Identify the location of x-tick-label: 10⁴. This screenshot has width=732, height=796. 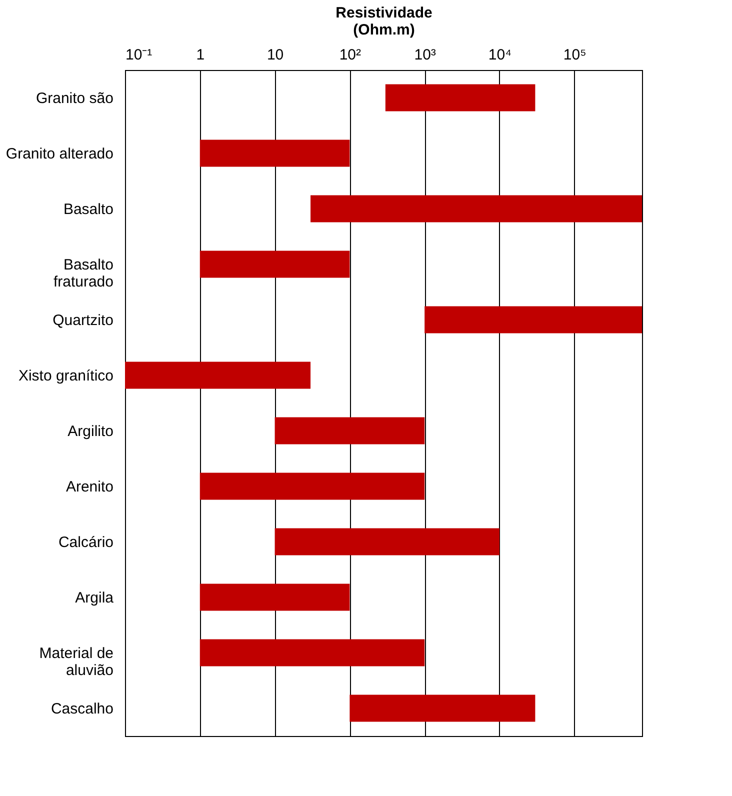
(500, 55).